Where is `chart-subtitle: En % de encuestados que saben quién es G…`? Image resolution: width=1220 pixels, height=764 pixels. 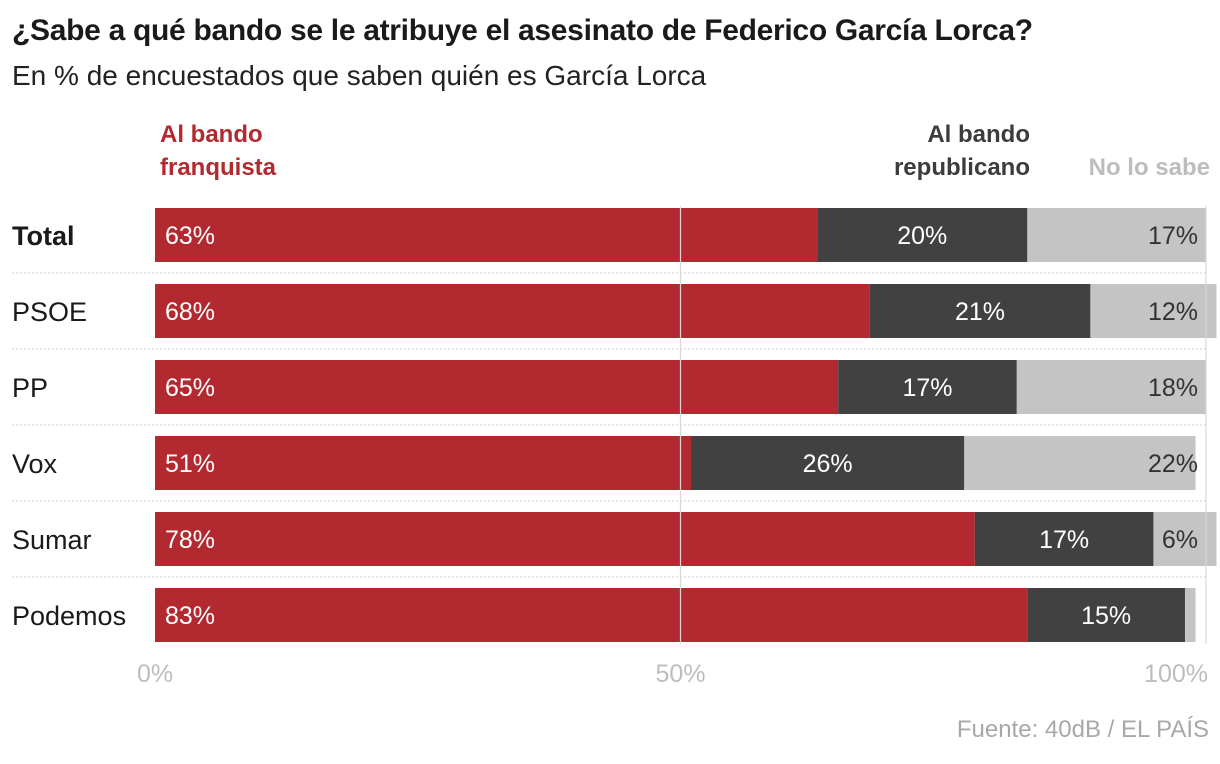
chart-subtitle: En % de encuestados que saben quién es G… is located at coordinates (359, 75).